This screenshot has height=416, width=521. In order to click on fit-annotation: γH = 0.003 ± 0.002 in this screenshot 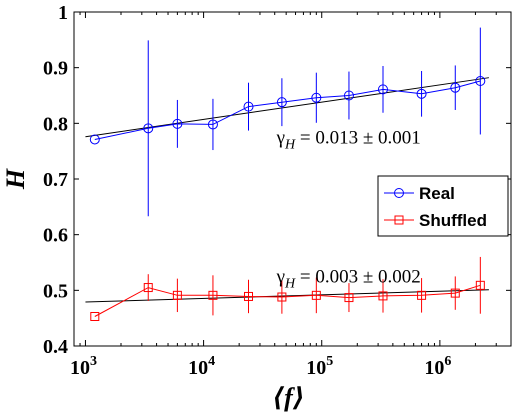, I will do `click(348, 278)`.